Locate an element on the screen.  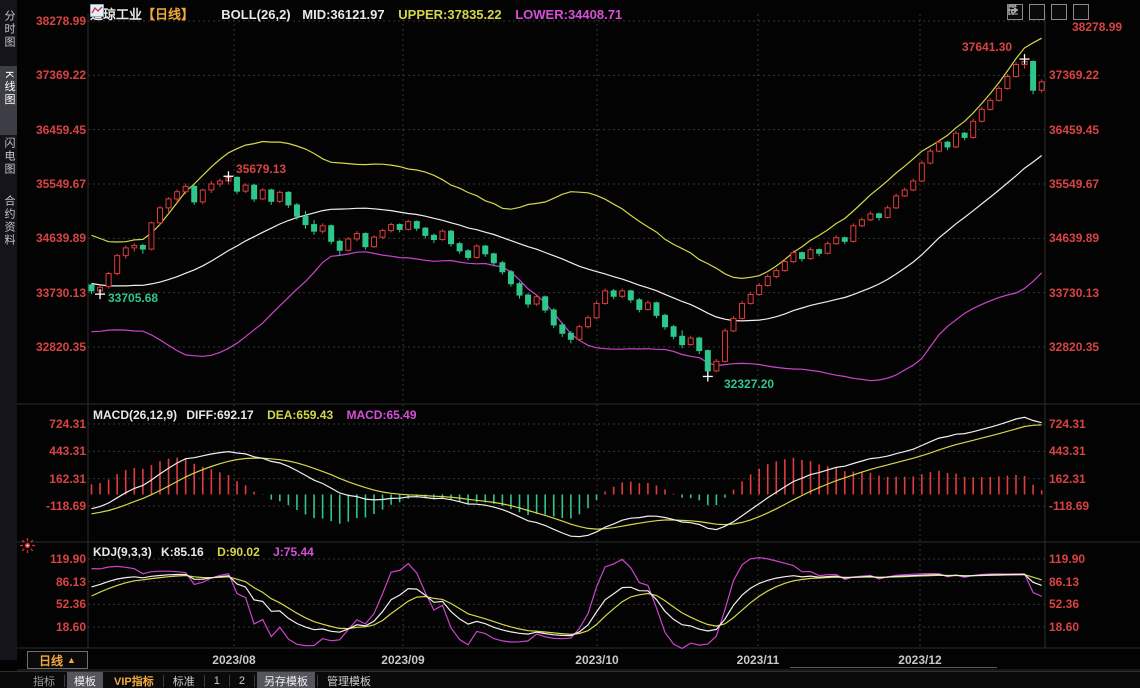
price-high-annotation: 35679.13 is located at coordinates (261, 169).